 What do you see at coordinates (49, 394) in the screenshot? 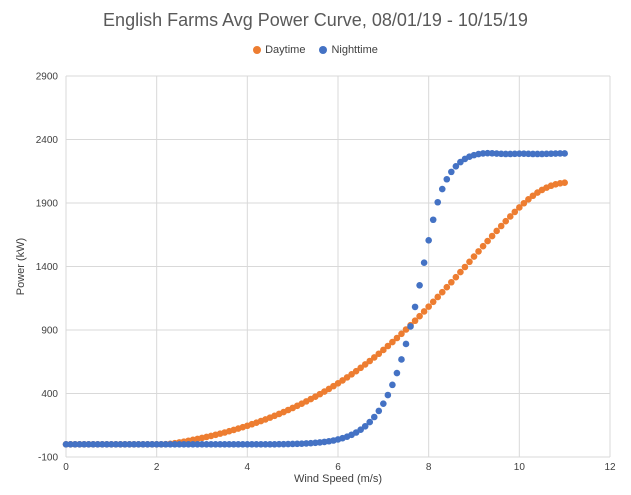
I see `y-tick-label: 400` at bounding box center [49, 394].